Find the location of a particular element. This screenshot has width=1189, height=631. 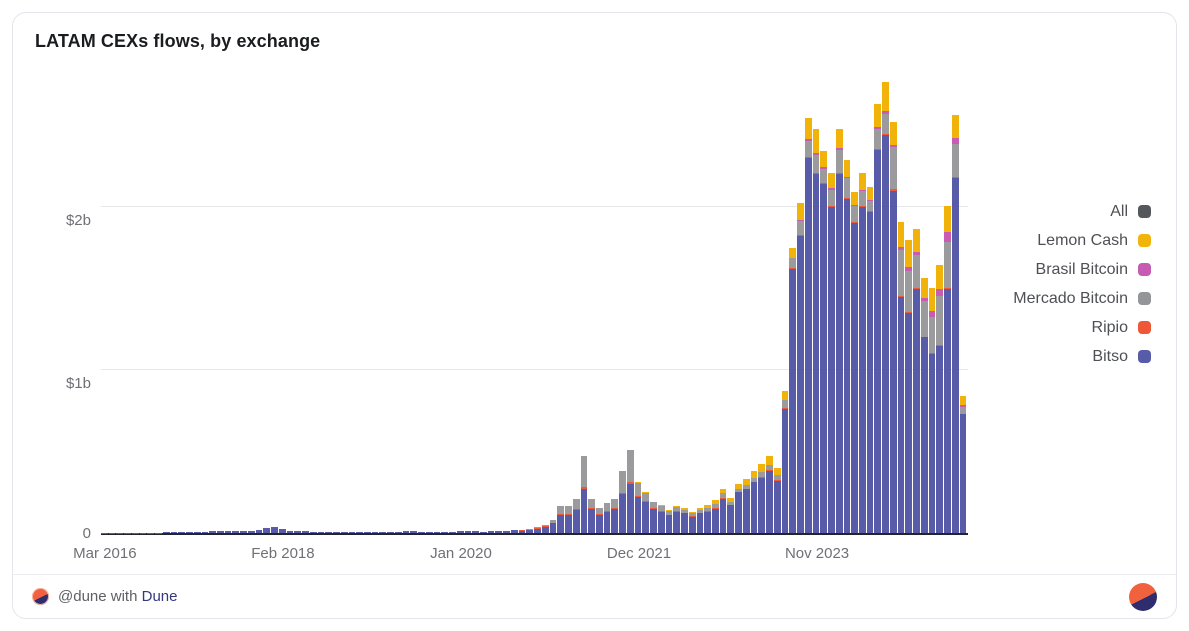

legend-item-brasil-bitcoin: Brasil Bitcoin is located at coordinates (1082, 269).